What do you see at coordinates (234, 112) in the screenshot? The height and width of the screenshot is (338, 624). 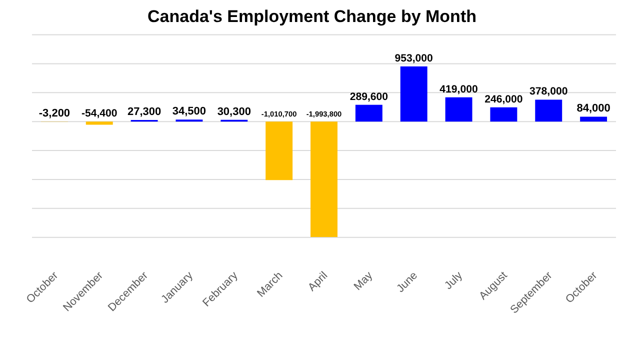 I see `data-label: 30,300` at bounding box center [234, 112].